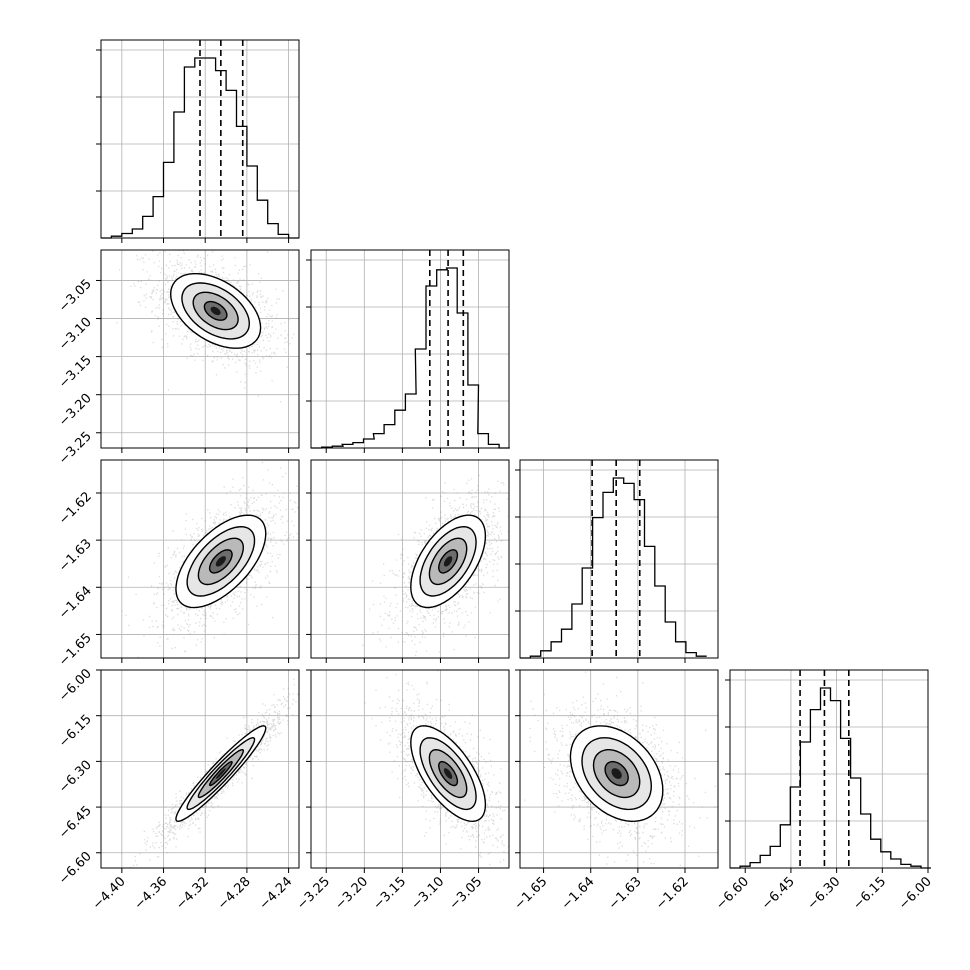 Image resolution: width=970 pixels, height=970 pixels. What do you see at coordinates (75, 448) in the screenshot?
I see `y-tick-label: −3.25` at bounding box center [75, 448].